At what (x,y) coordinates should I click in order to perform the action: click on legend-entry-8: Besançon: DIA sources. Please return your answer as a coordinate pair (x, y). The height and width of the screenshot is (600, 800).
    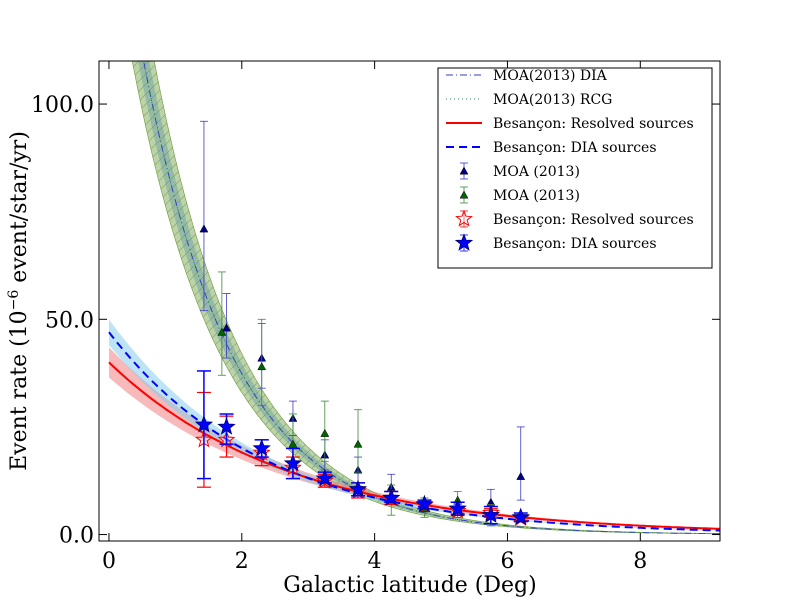
    Looking at the image, I should click on (555, 242).